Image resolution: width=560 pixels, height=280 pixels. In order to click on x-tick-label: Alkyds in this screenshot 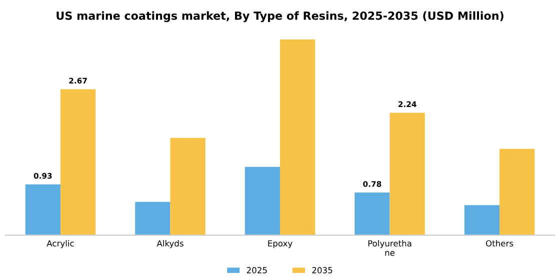, I will do `click(170, 244)`.